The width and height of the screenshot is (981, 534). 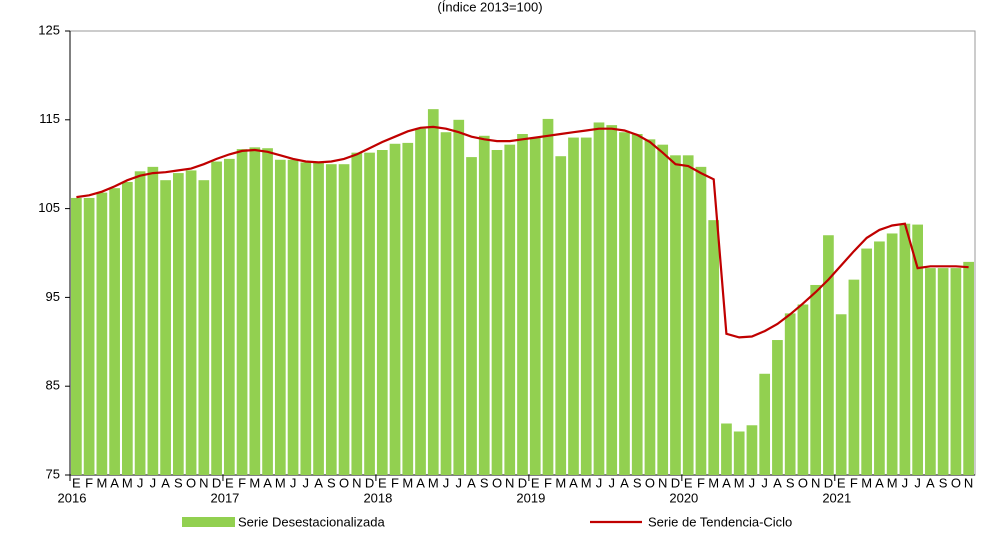 I want to click on legend-label: Serie de Tendencia-Ciclo, so click(x=720, y=521).